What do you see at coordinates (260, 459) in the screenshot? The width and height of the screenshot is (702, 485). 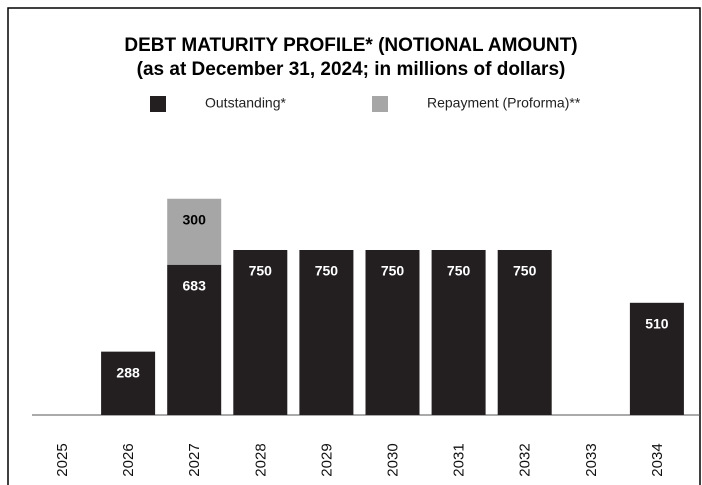 I see `x-tick-label: 2028` at bounding box center [260, 459].